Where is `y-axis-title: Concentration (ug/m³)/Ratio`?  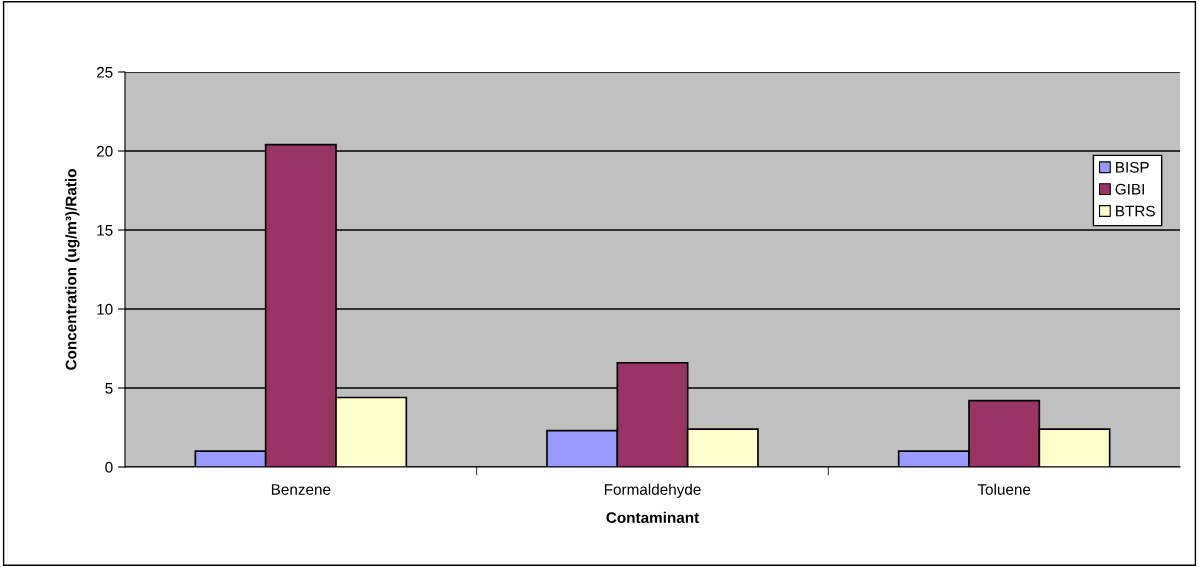
y-axis-title: Concentration (ug/m³)/Ratio is located at coordinates (72, 269).